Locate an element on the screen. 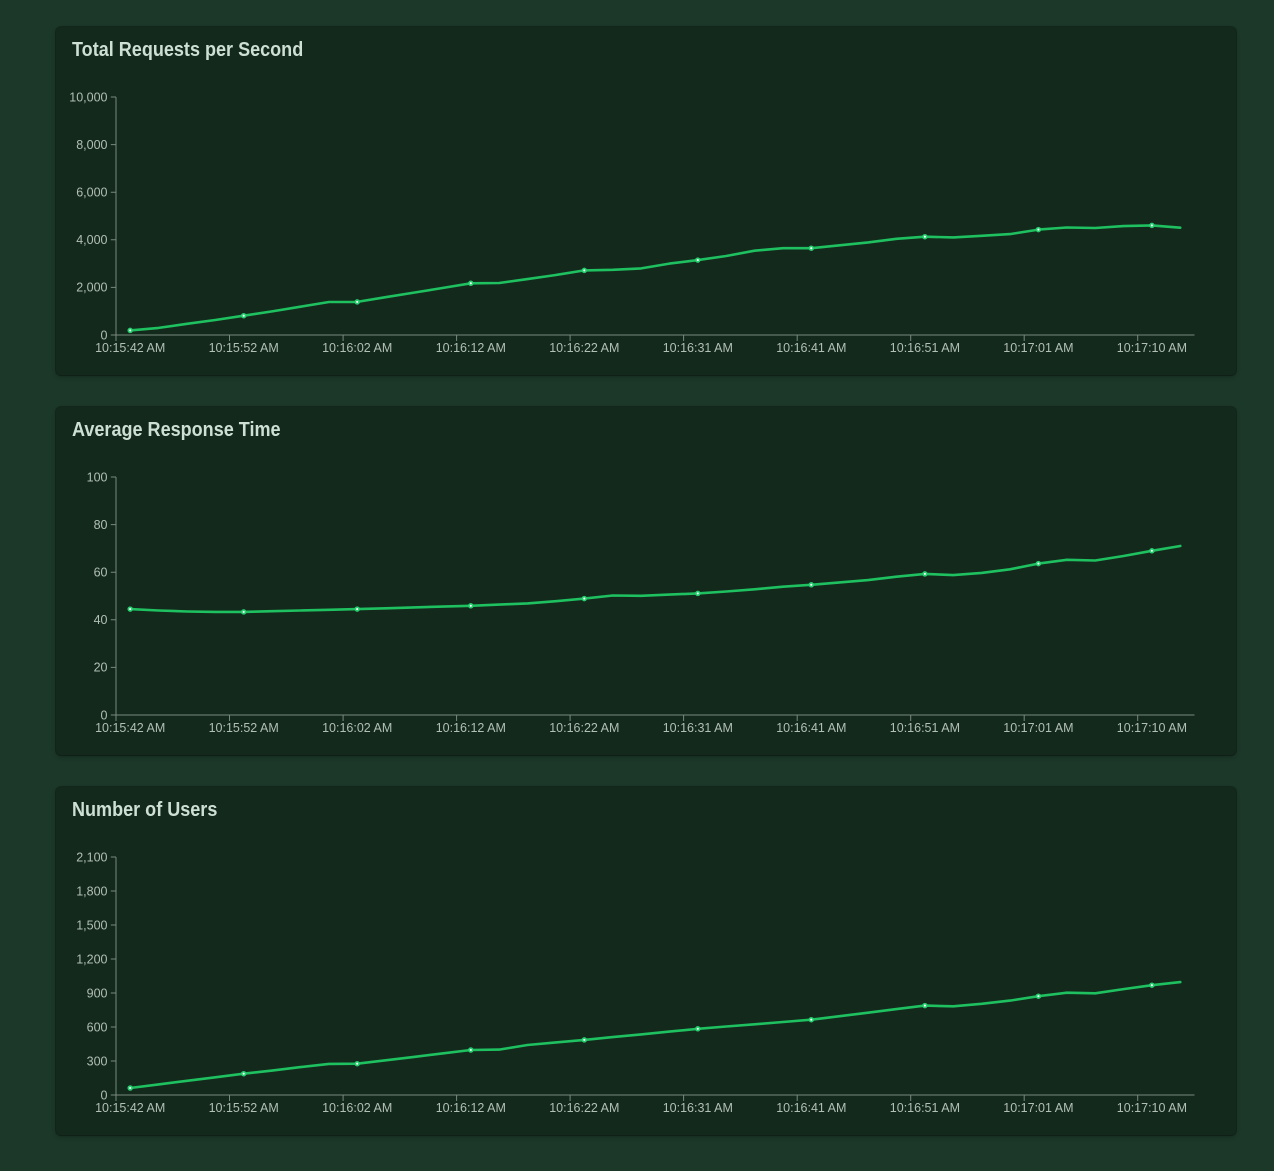 This screenshot has height=1171, width=1274. svg-text: 6,000 is located at coordinates (91, 193).